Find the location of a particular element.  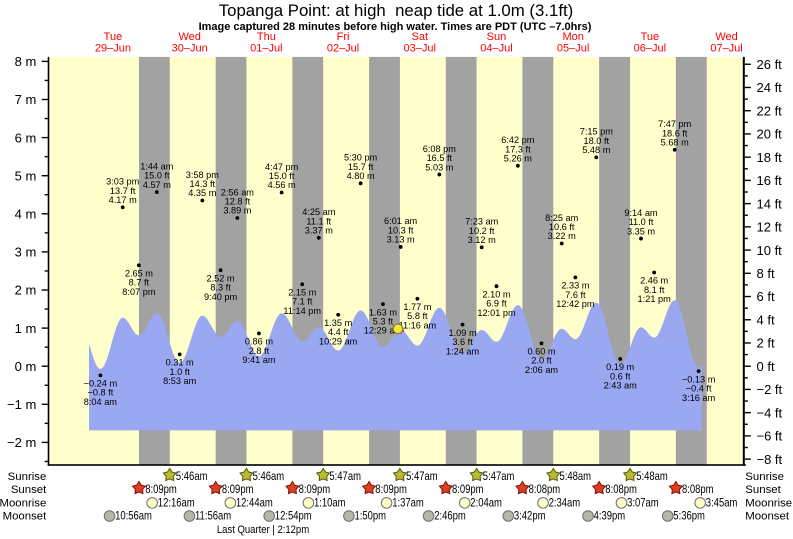

y-right-tick-label: −4 ft is located at coordinates (770, 412).